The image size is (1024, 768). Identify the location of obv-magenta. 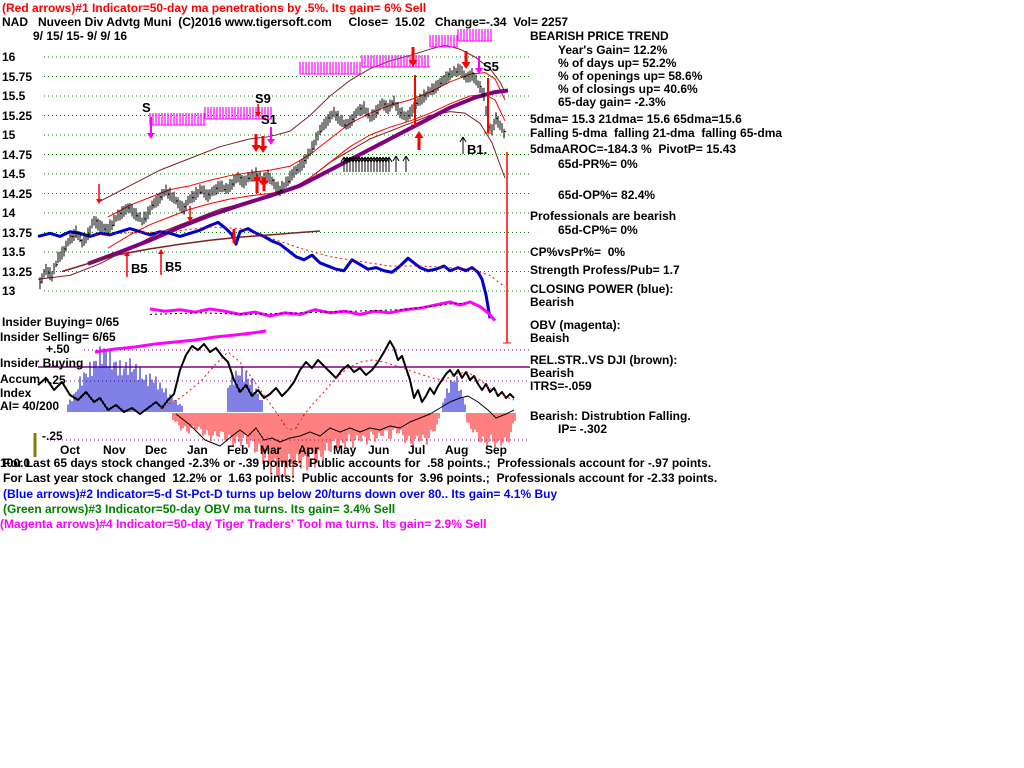
(323, 311).